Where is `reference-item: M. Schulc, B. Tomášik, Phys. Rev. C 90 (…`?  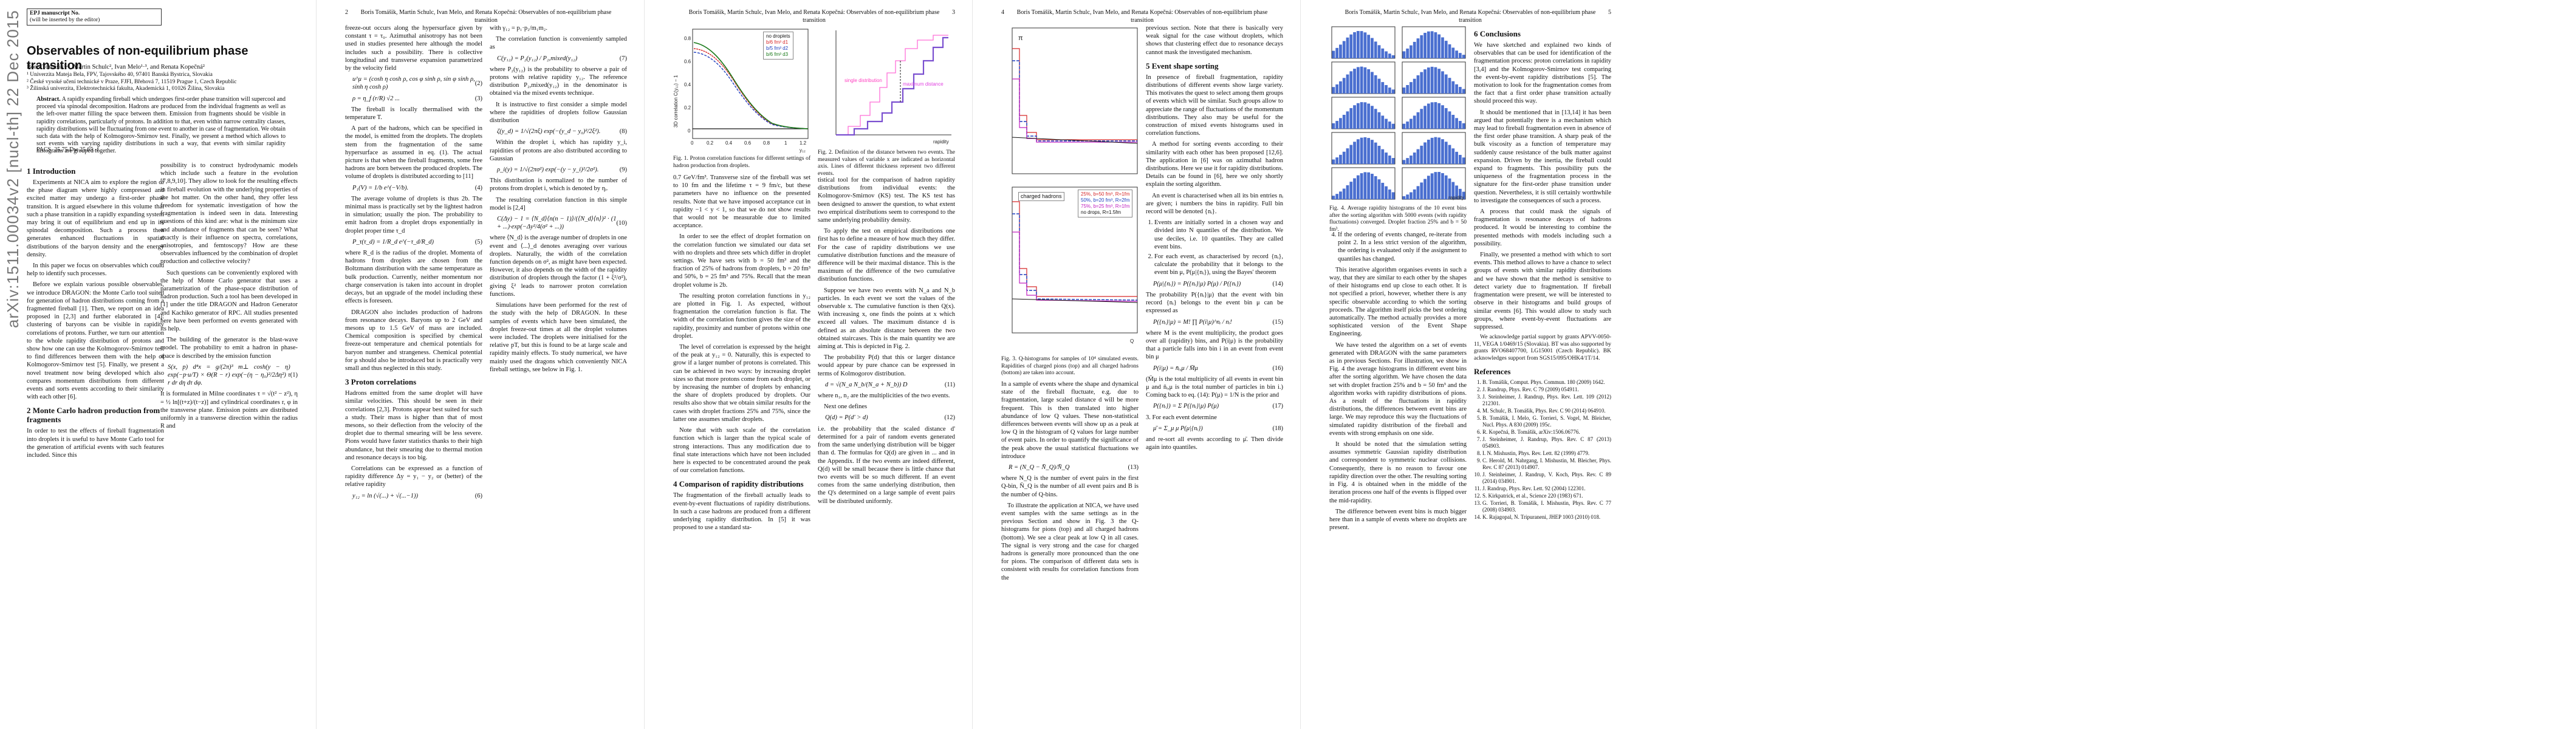
reference-item: M. Schulc, B. Tomášik, Phys. Rev. C 90 (… is located at coordinates (1547, 411).